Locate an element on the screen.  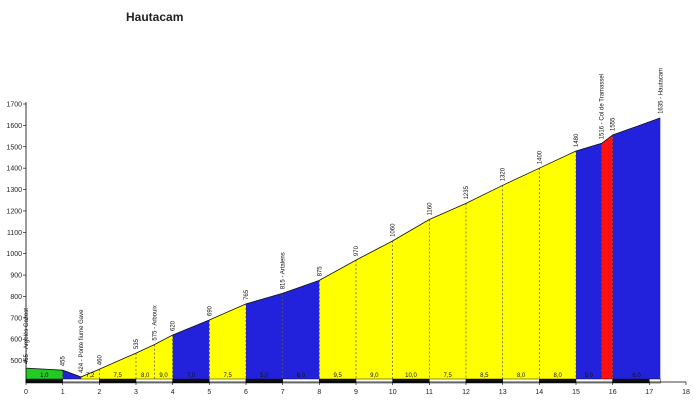
y-tick-label: 1400 is located at coordinates (14, 169).